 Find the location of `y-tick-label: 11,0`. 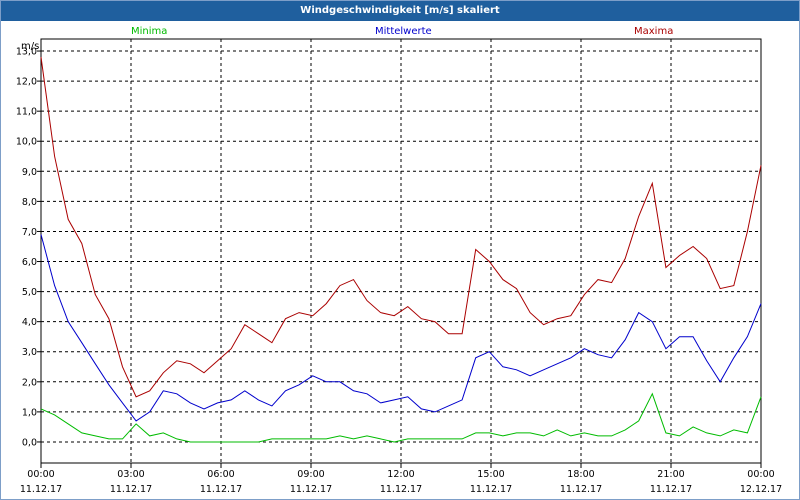

y-tick-label: 11,0 is located at coordinates (26, 112).